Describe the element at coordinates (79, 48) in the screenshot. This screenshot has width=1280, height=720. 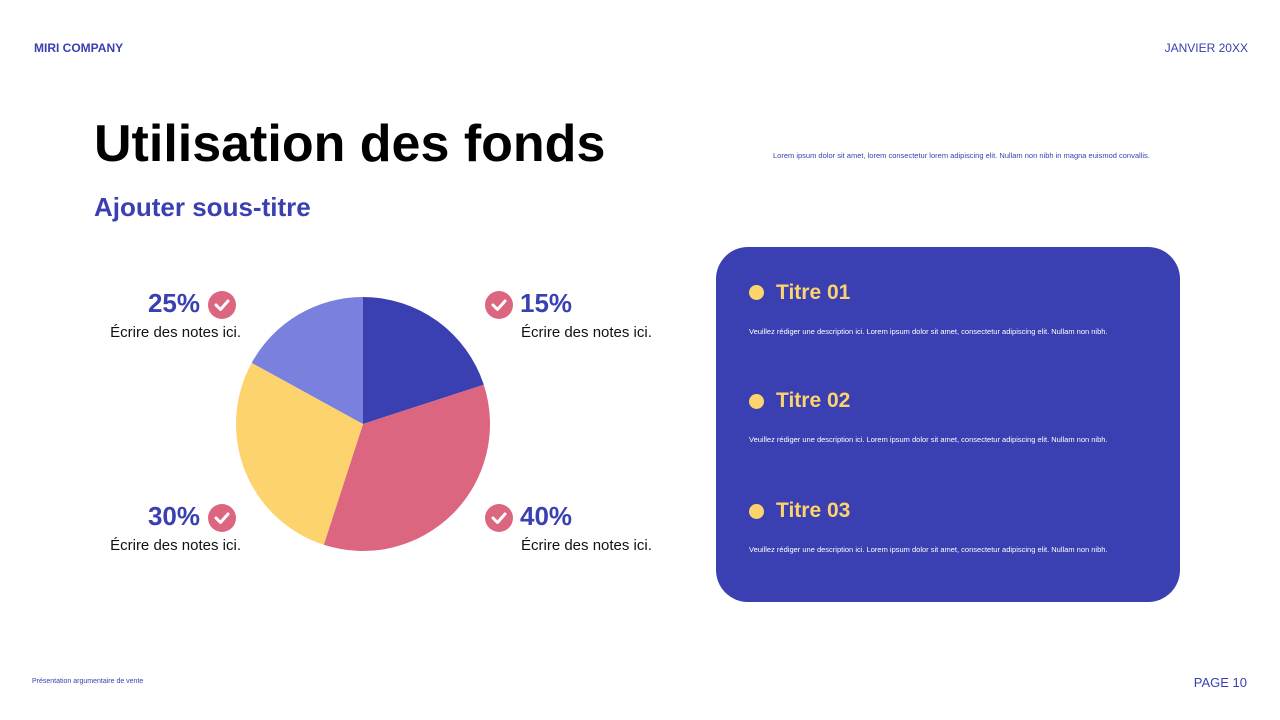
I see `company: MIRI COMPANY` at that location.